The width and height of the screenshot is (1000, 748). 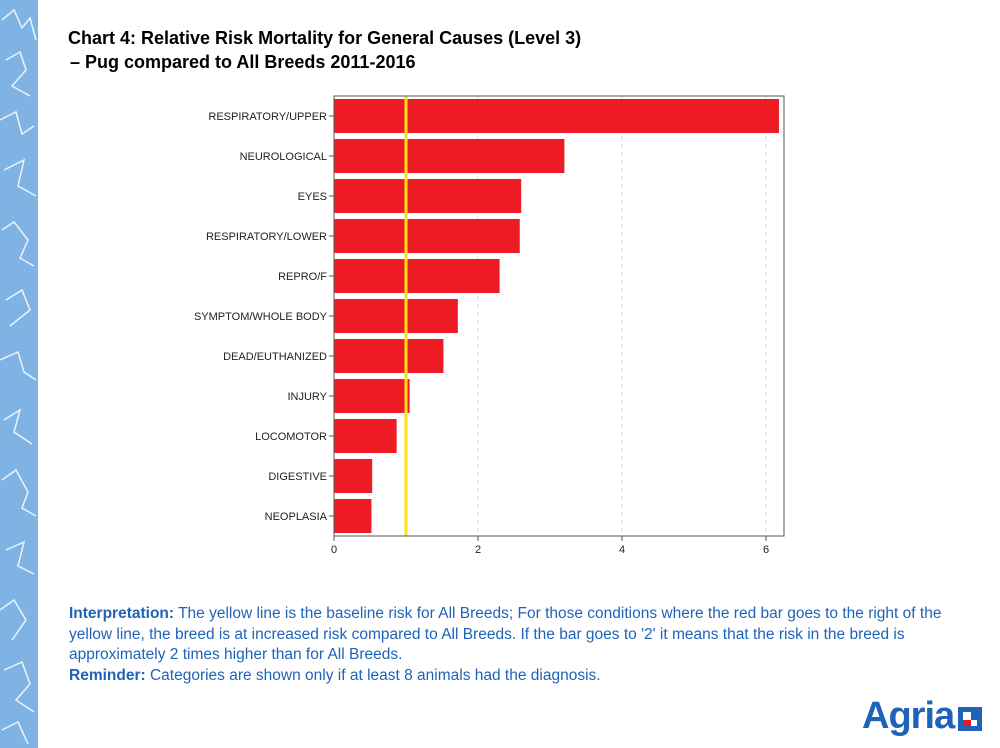 What do you see at coordinates (107, 675) in the screenshot?
I see `reminder-label: Reminder:` at bounding box center [107, 675].